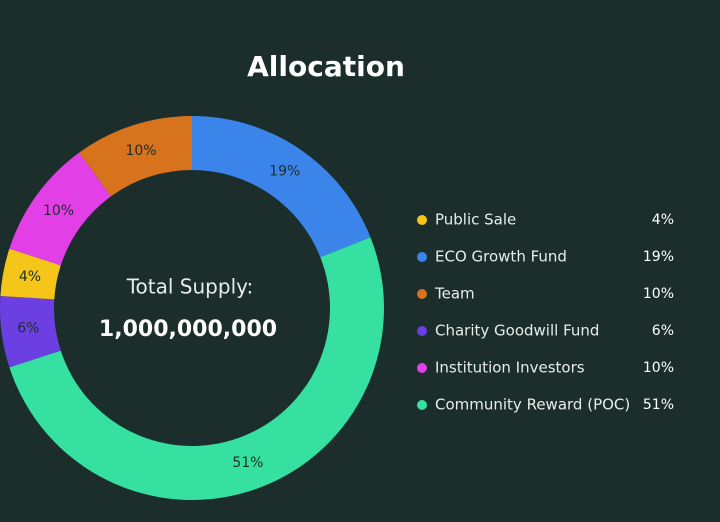 The height and width of the screenshot is (522, 720). What do you see at coordinates (663, 331) in the screenshot?
I see `legend-value: 6%` at bounding box center [663, 331].